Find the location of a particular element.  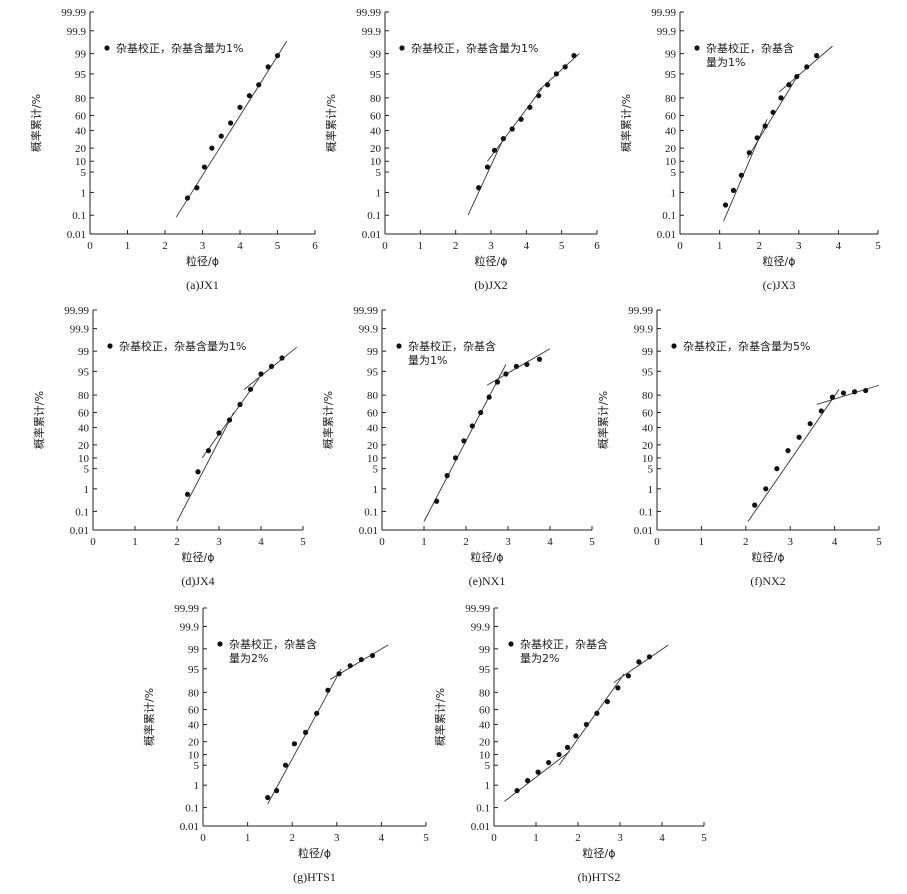

panel-caption: (f)NX2 is located at coordinates (767, 581).